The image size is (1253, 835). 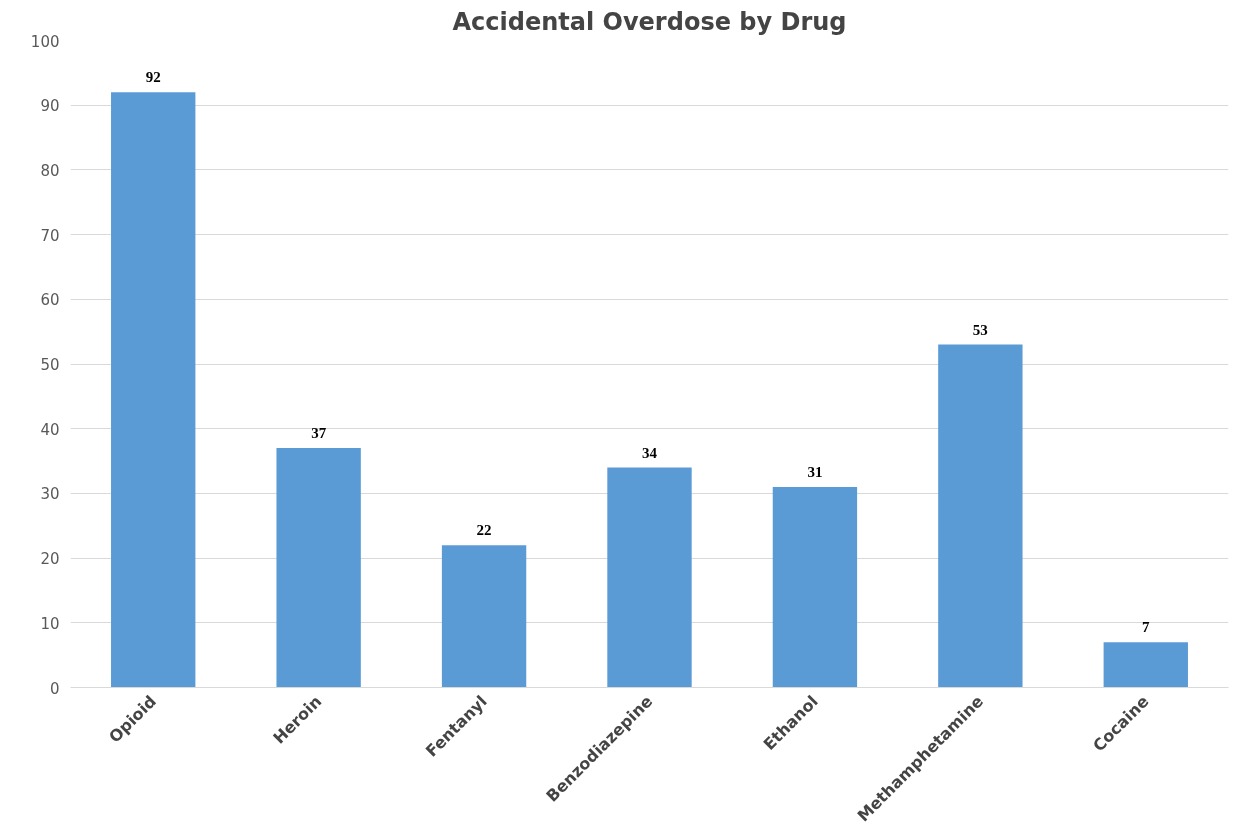 I want to click on y-tick-label: 100, so click(x=45, y=41).